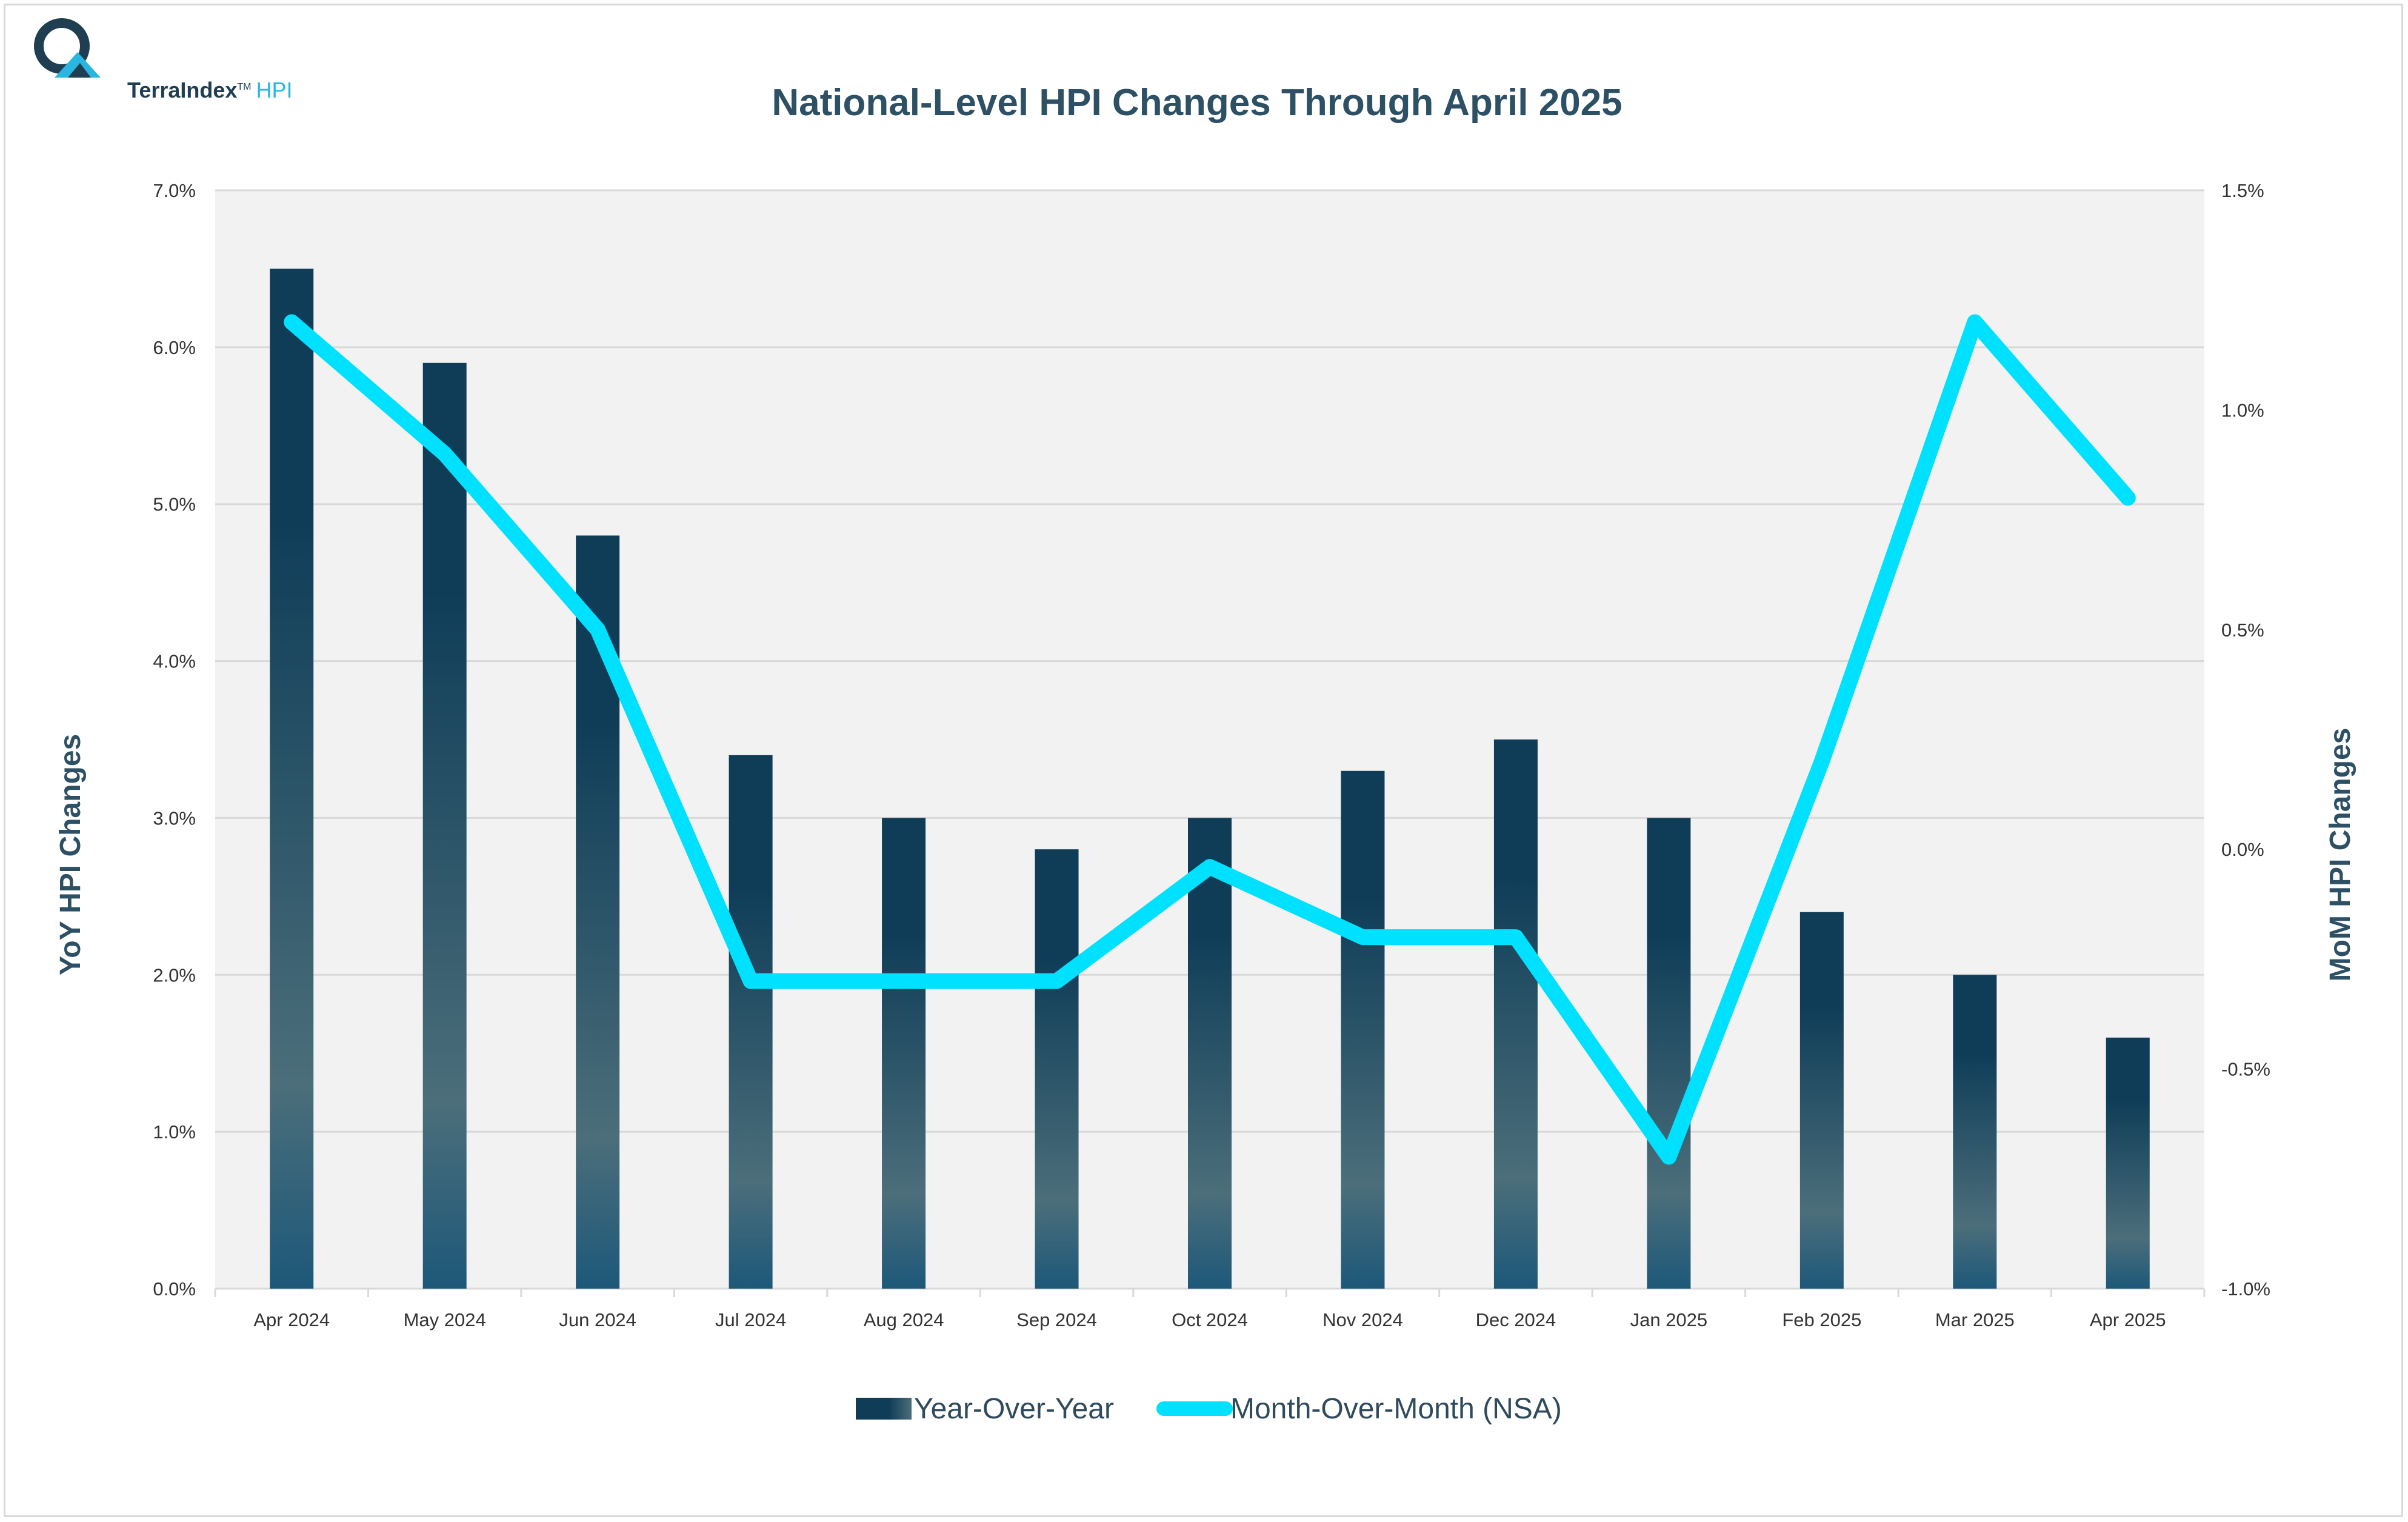  What do you see at coordinates (1516, 1319) in the screenshot?
I see `x-tick-label: Dec 2024` at bounding box center [1516, 1319].